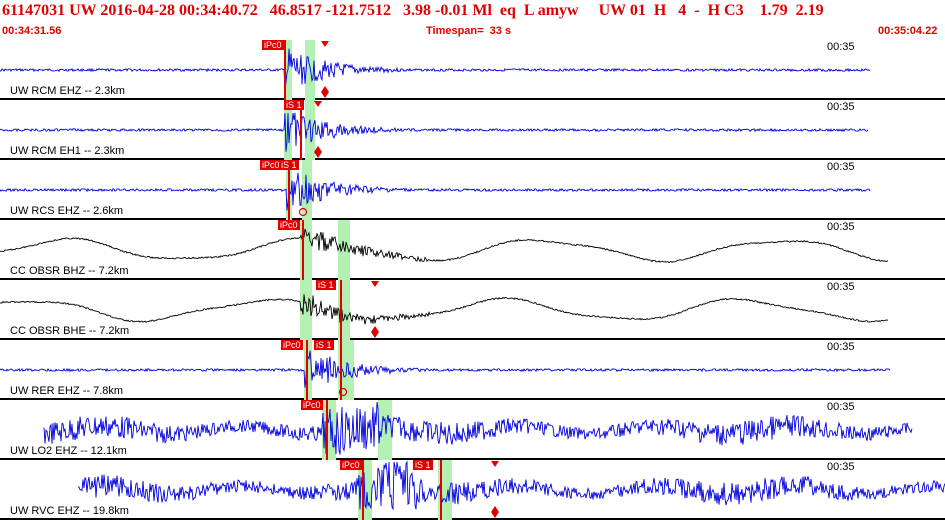 The height and width of the screenshot is (520, 945). I want to click on trace-panel: UW RVC EHZ -- 19.8km 00:35 iPc0 iS 1, so click(472, 490).